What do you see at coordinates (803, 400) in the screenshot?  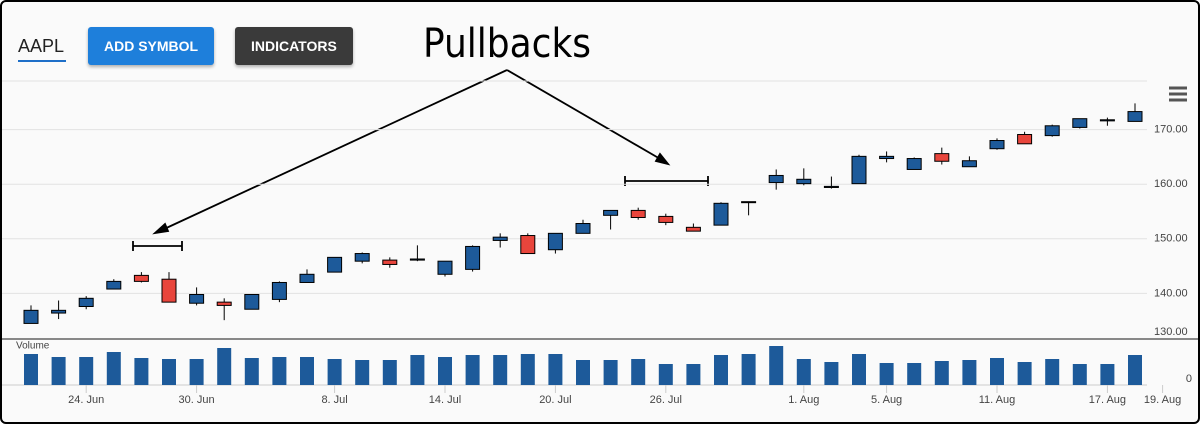 I see `x-tick-label: 1. Aug` at bounding box center [803, 400].